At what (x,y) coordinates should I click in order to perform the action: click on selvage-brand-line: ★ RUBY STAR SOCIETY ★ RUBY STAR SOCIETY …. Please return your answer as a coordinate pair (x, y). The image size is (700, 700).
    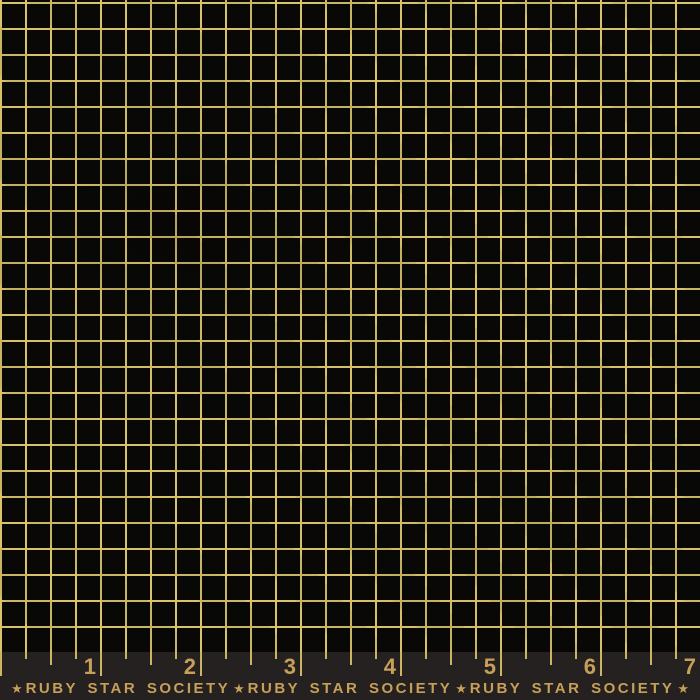
    Looking at the image, I should click on (350, 689).